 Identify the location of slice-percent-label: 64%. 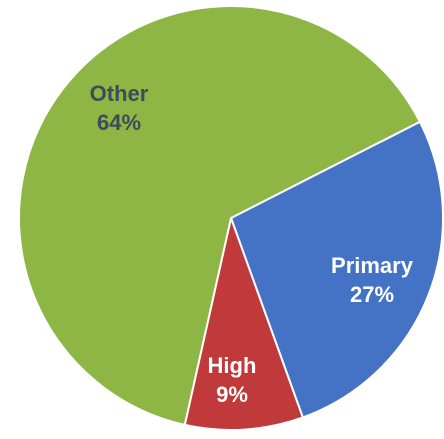
(119, 122).